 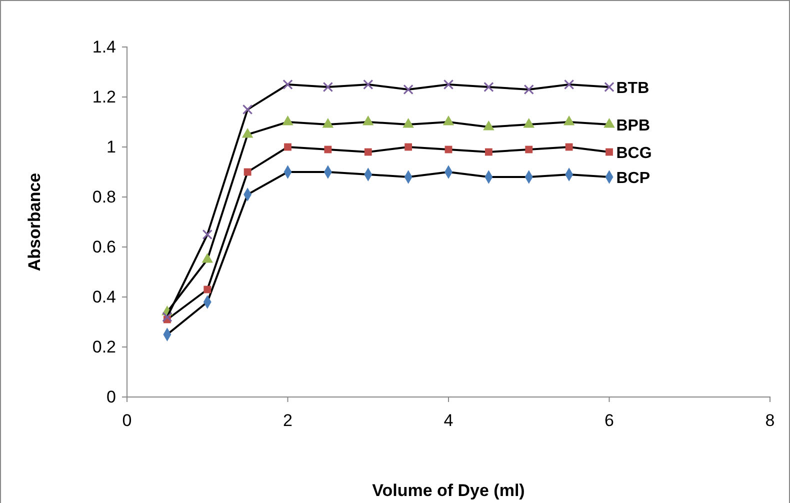 I want to click on x-tick-label: 0, so click(x=127, y=420).